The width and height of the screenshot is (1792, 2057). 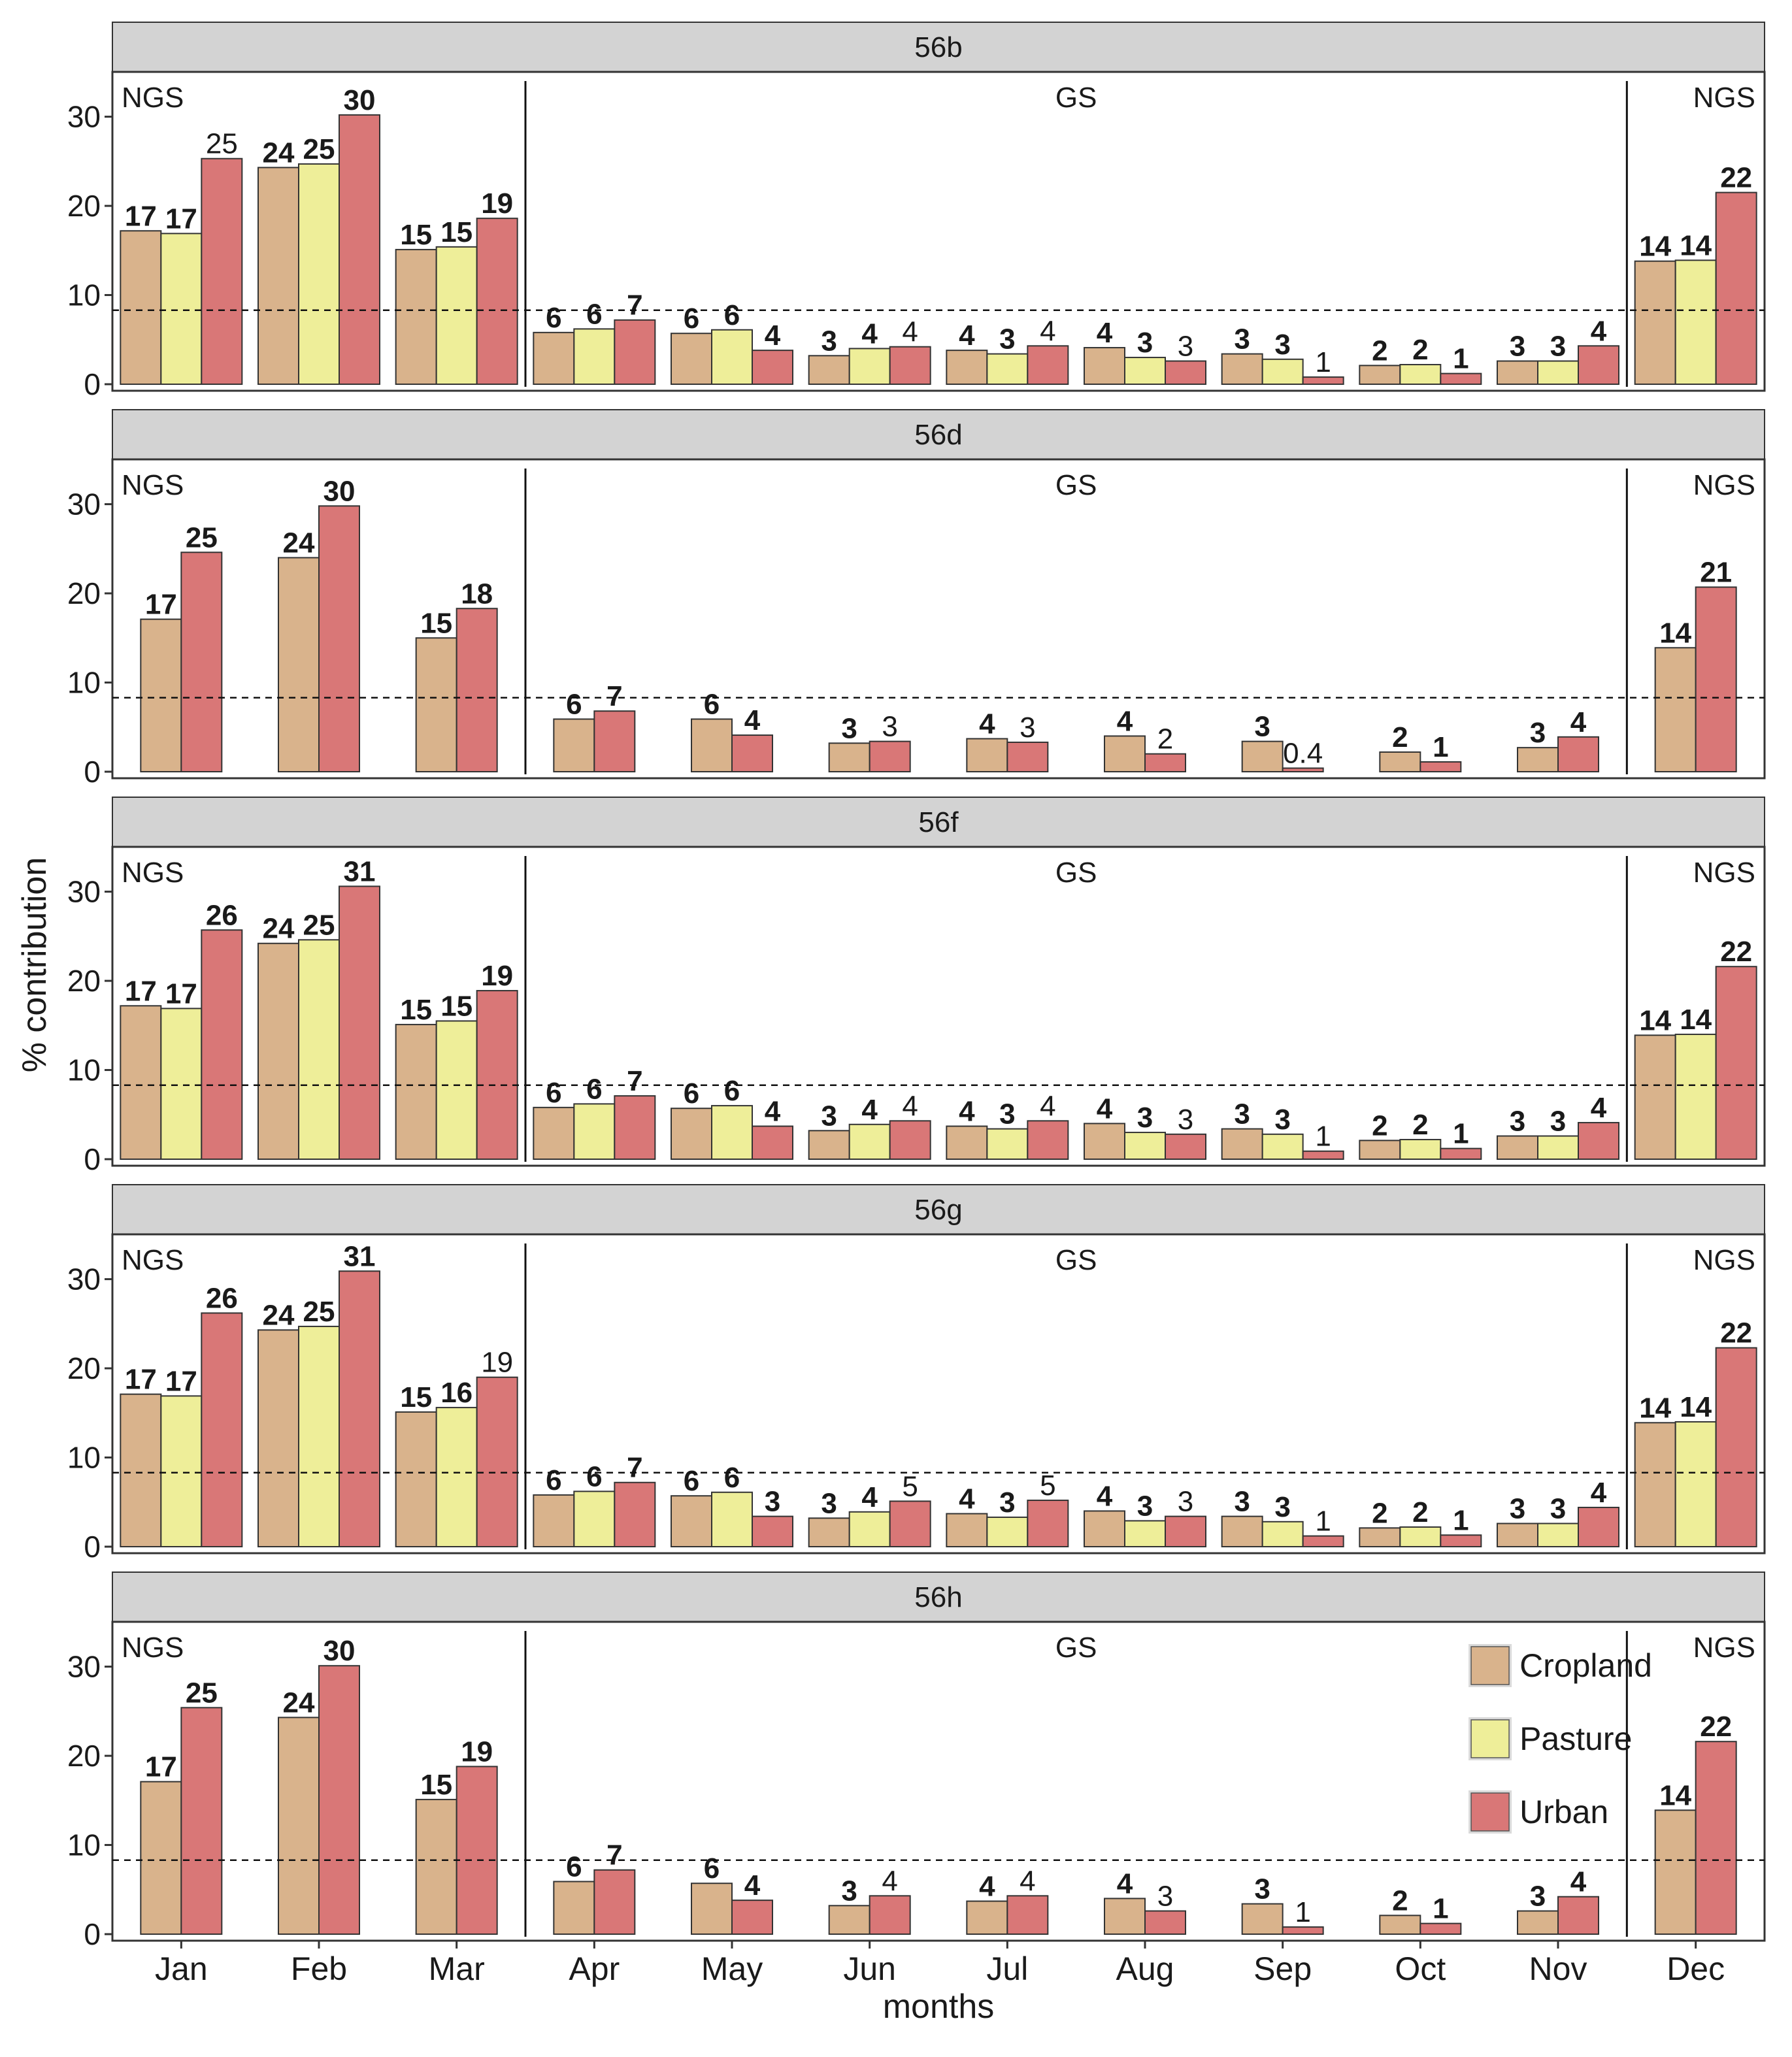 What do you see at coordinates (1400, 1900) in the screenshot?
I see `bar-label-56h-Oct-cropland: 2` at bounding box center [1400, 1900].